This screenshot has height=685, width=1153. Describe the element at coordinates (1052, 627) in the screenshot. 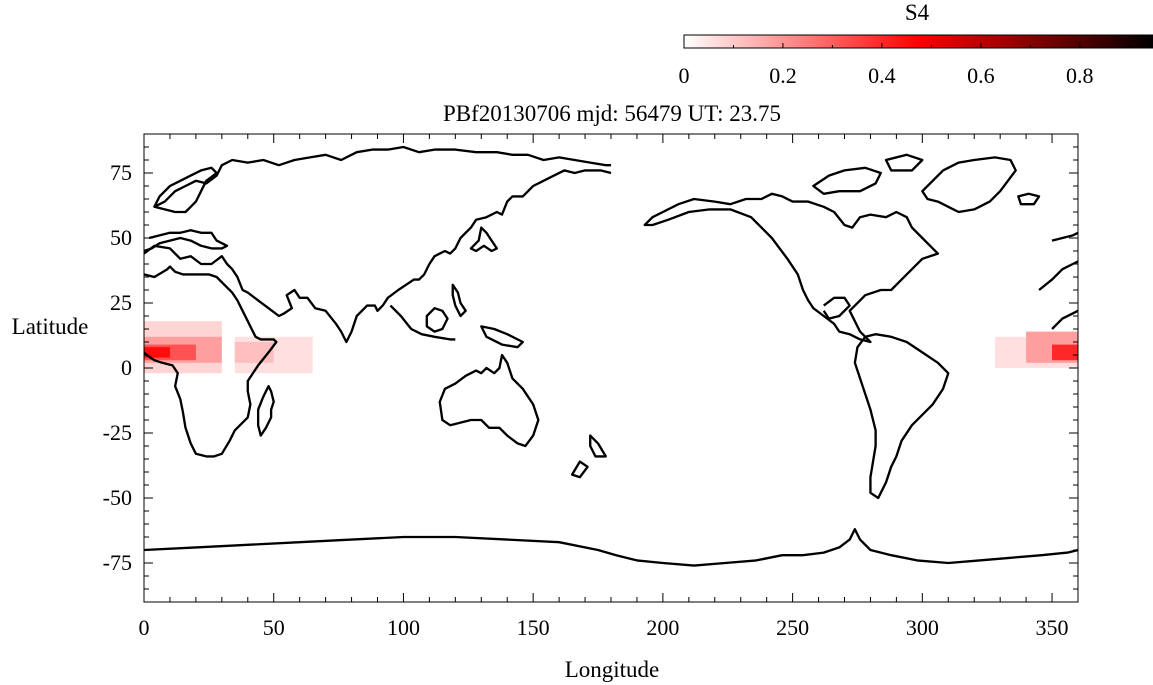

I see `x-tick-label: 350` at that location.